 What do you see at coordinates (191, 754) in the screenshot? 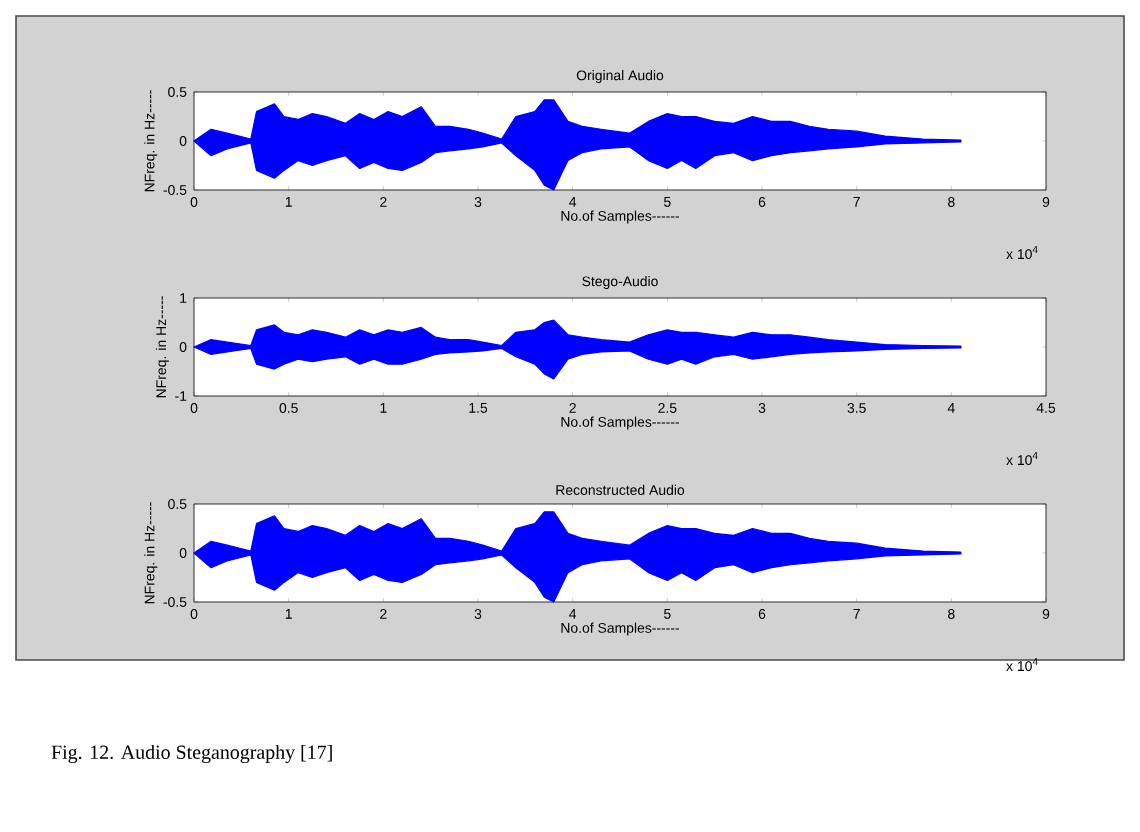
I see `caption: Fig. 12. Audio Steganography [17]` at bounding box center [191, 754].